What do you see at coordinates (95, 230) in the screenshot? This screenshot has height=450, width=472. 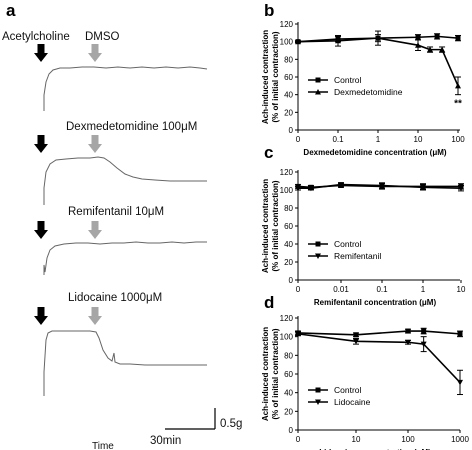 I see `remifentanil-arrow-icon` at bounding box center [95, 230].